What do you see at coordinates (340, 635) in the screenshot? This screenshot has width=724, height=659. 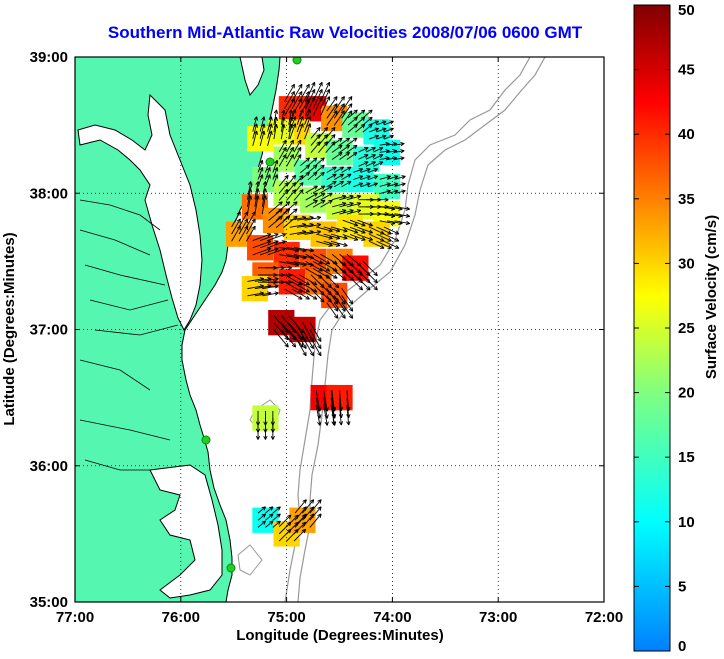 I see `x-axis-label: Longitude (Degrees:Minutes)` at bounding box center [340, 635].